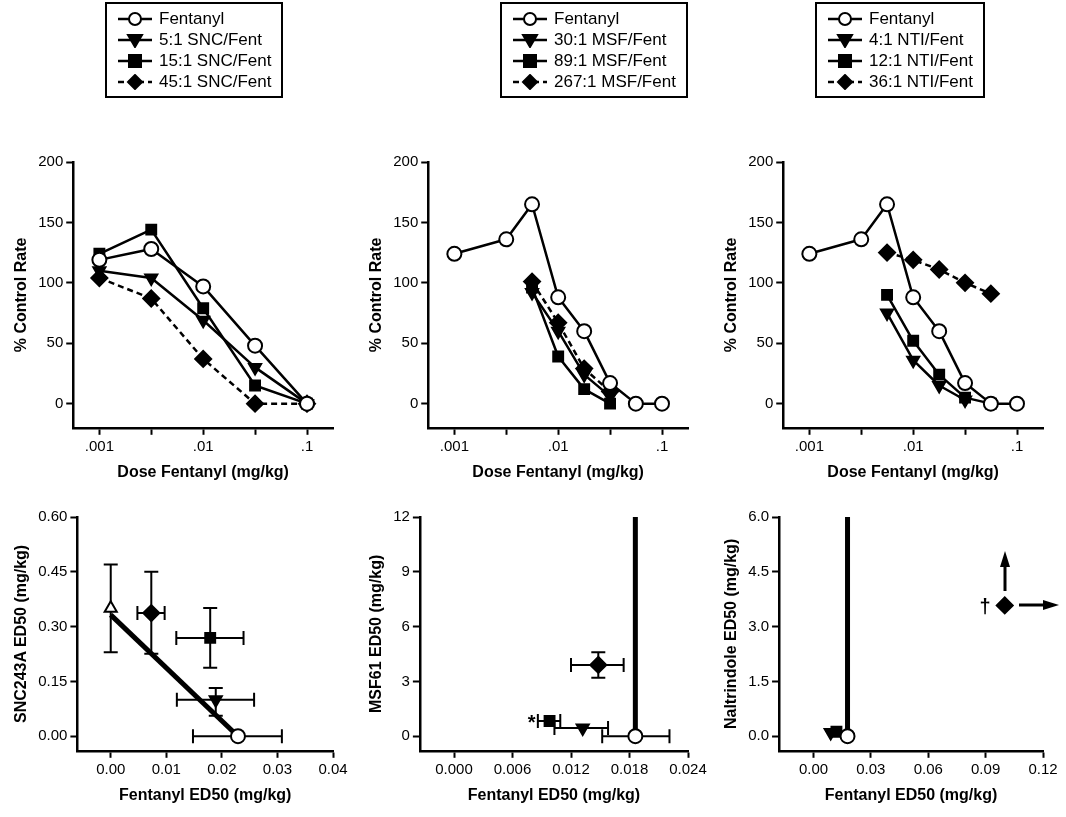 The image size is (1066, 817). I want to click on y-tick-label: 6.0, so click(759, 516).